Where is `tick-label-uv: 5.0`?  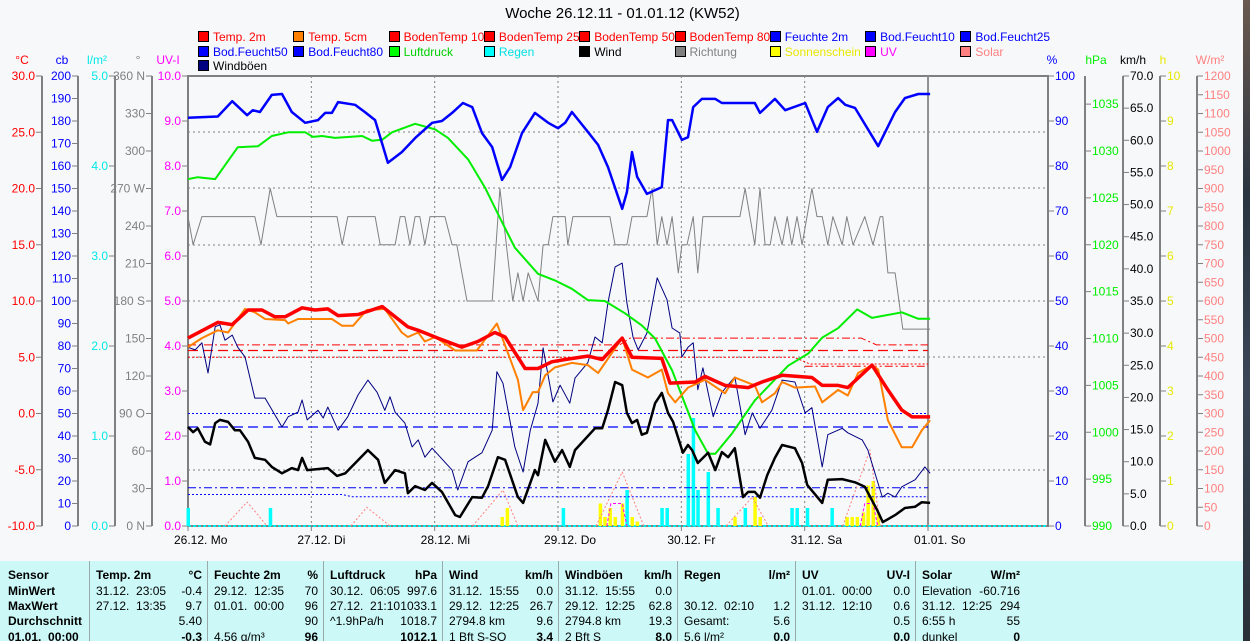
tick-label-uv: 5.0 is located at coordinates (172, 301).